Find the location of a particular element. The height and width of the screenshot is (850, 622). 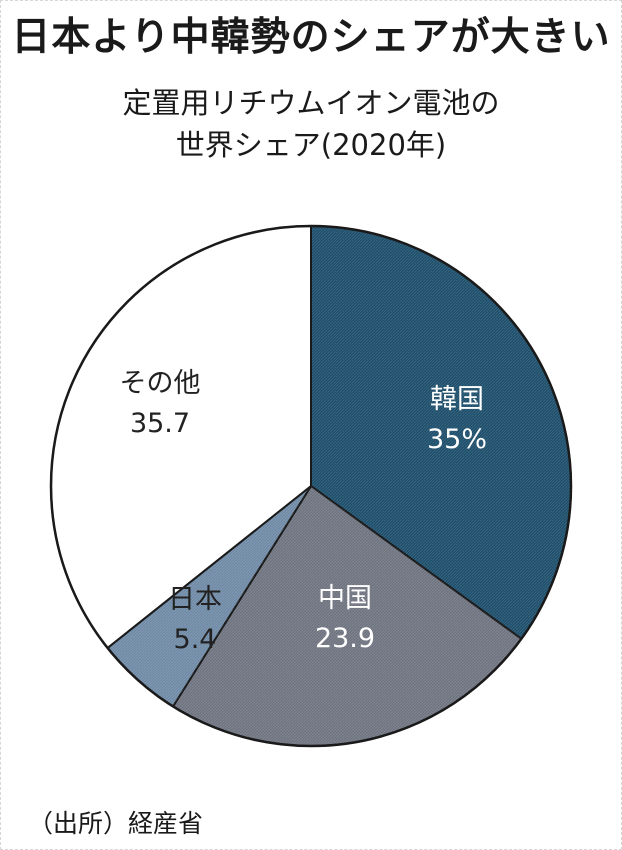

subtitle-line-2: 世界シェア(2020年) is located at coordinates (311, 145).